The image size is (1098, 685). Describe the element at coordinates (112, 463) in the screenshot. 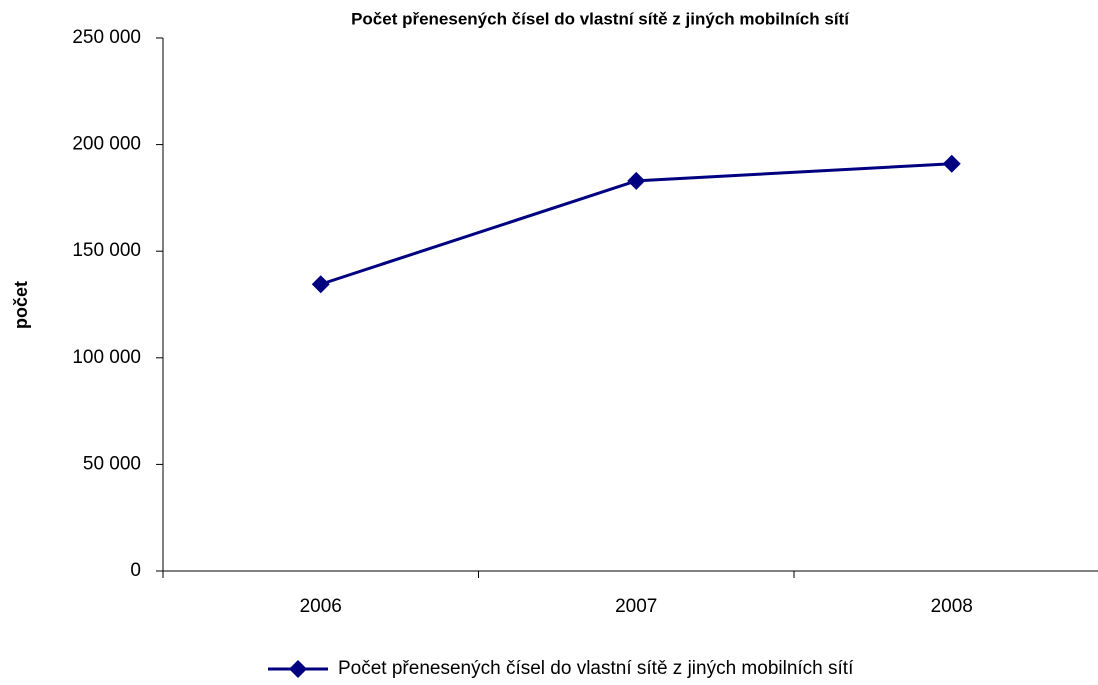

I see `y-tick-label: 50 000` at that location.